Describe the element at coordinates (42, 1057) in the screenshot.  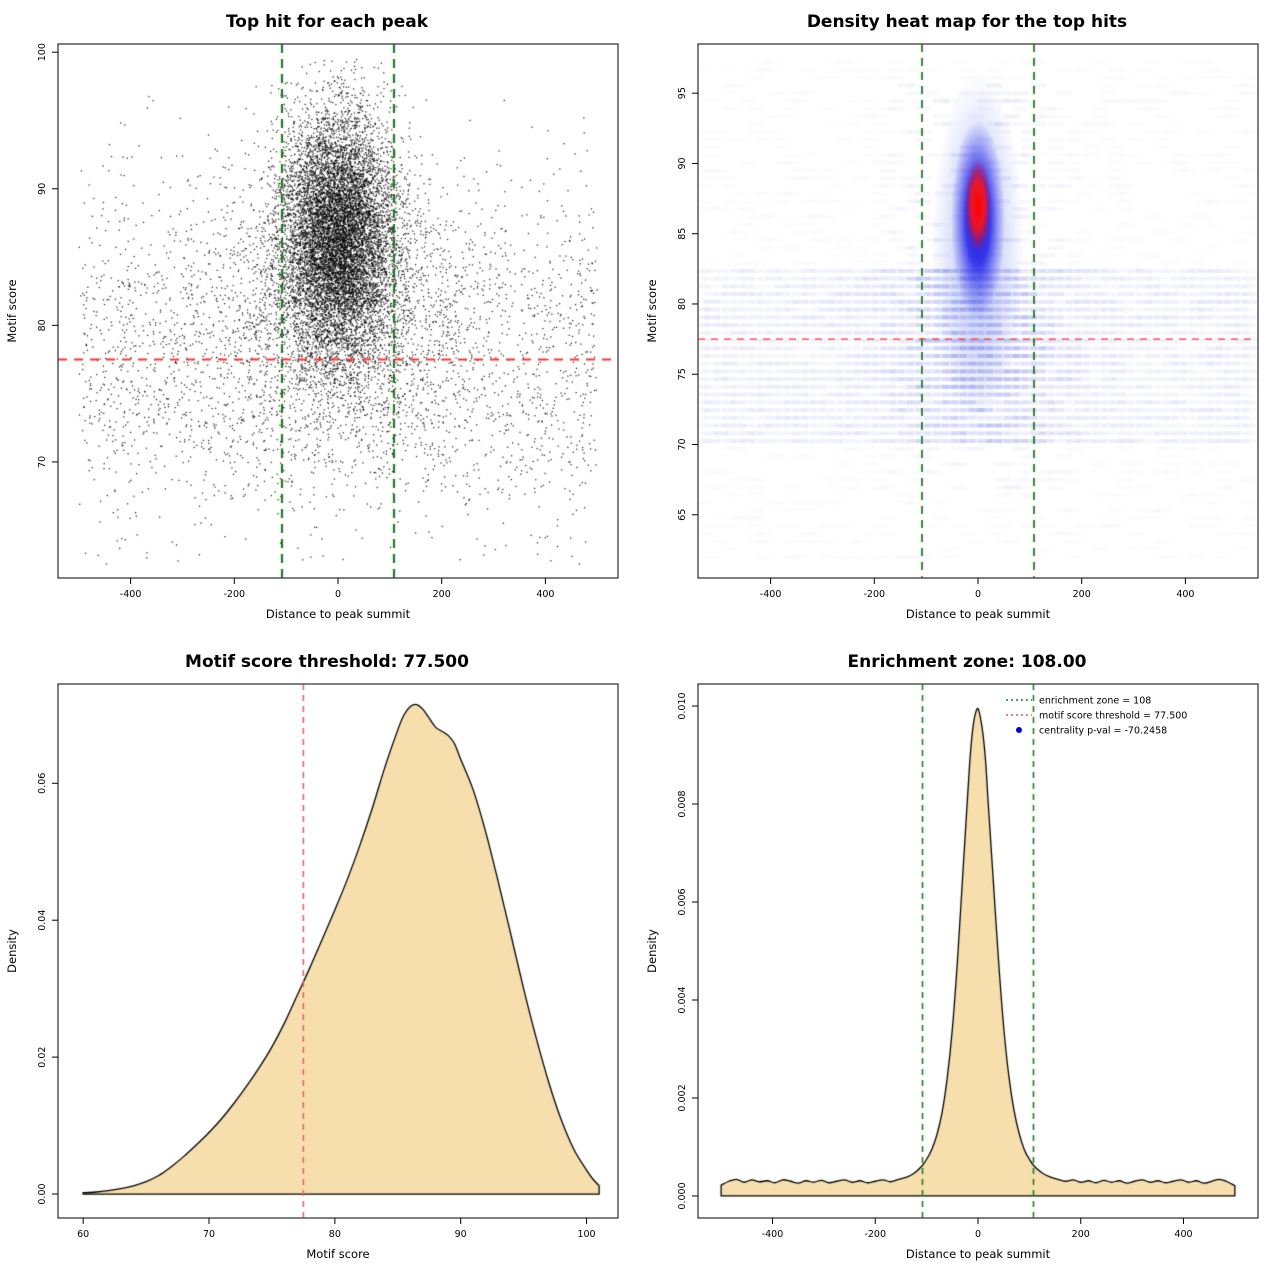
I see `y-tick-label: 0.02` at that location.